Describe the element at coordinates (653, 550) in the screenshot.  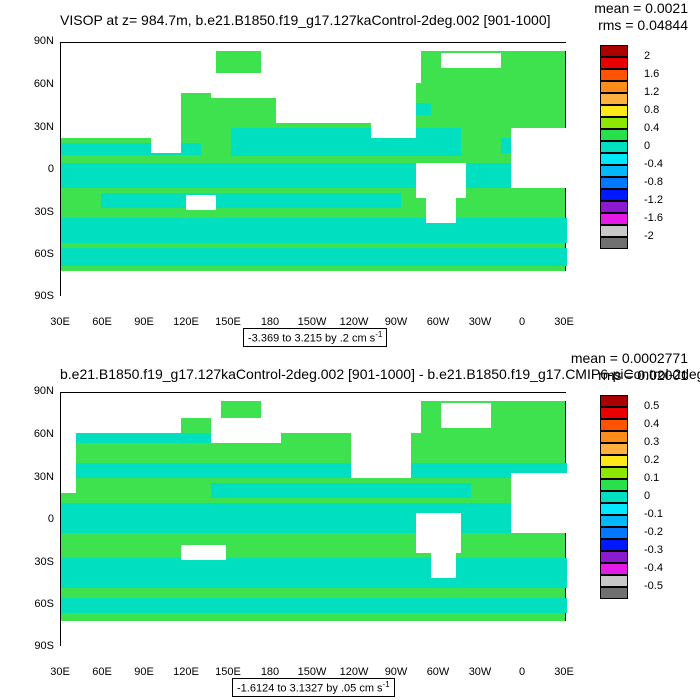
I see `colorbar-label: -0.3` at that location.